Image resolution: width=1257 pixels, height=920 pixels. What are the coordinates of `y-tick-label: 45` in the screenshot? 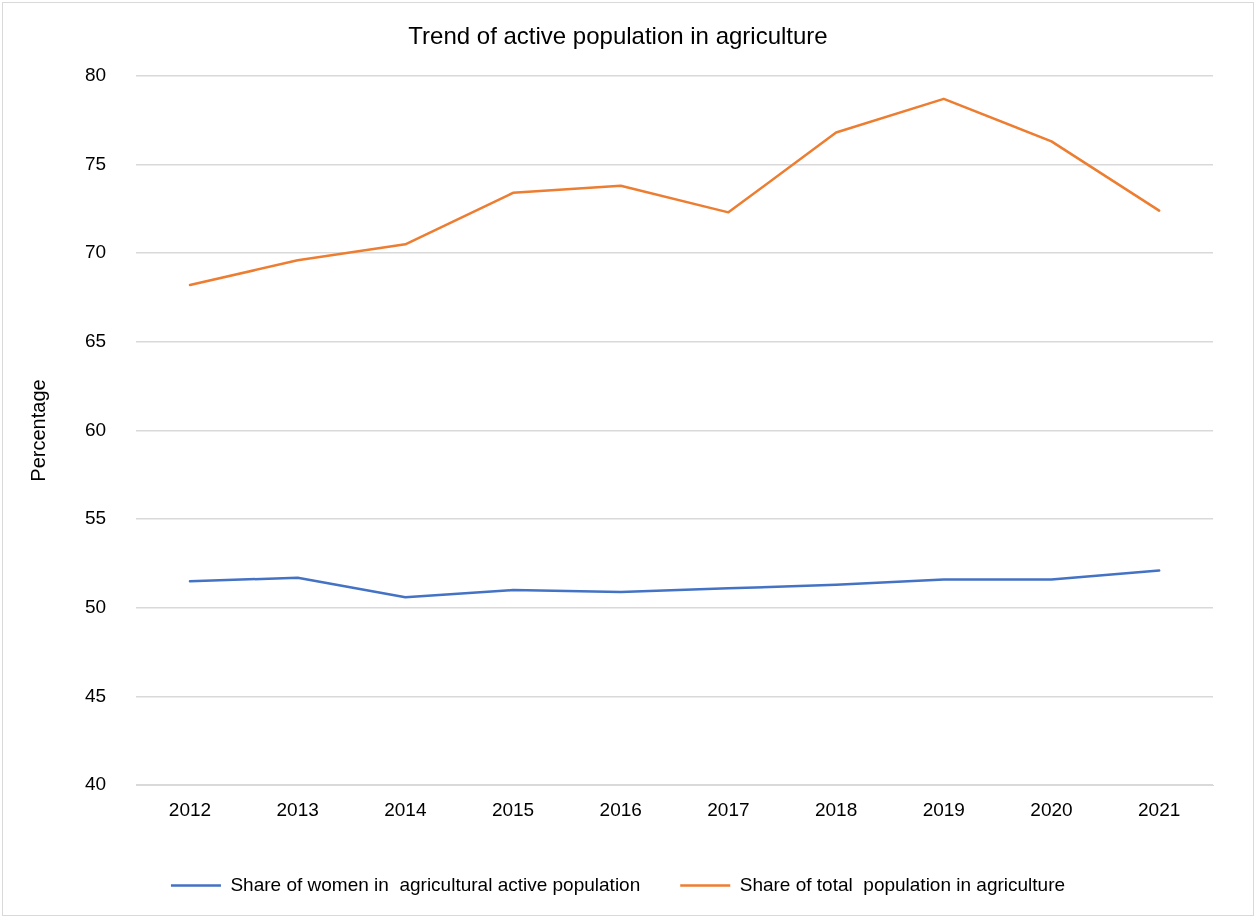 It's located at (95, 695).